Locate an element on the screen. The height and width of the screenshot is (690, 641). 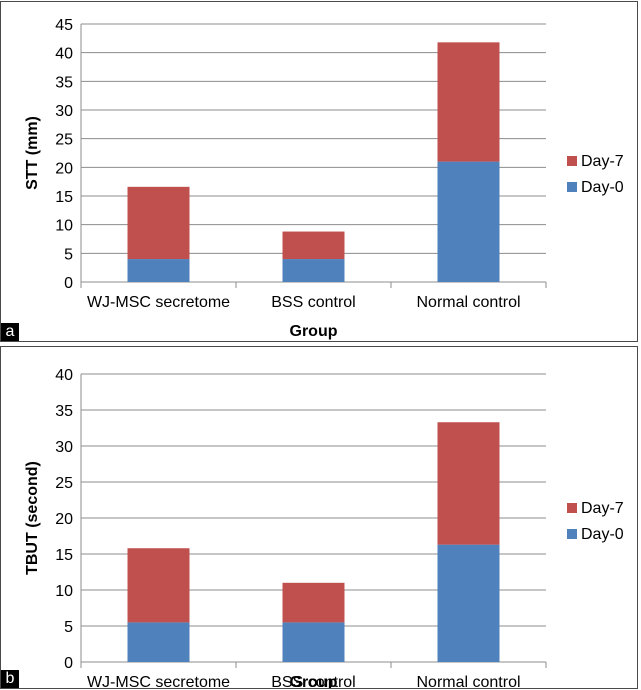
y-tick-label: 45 is located at coordinates (64, 25).